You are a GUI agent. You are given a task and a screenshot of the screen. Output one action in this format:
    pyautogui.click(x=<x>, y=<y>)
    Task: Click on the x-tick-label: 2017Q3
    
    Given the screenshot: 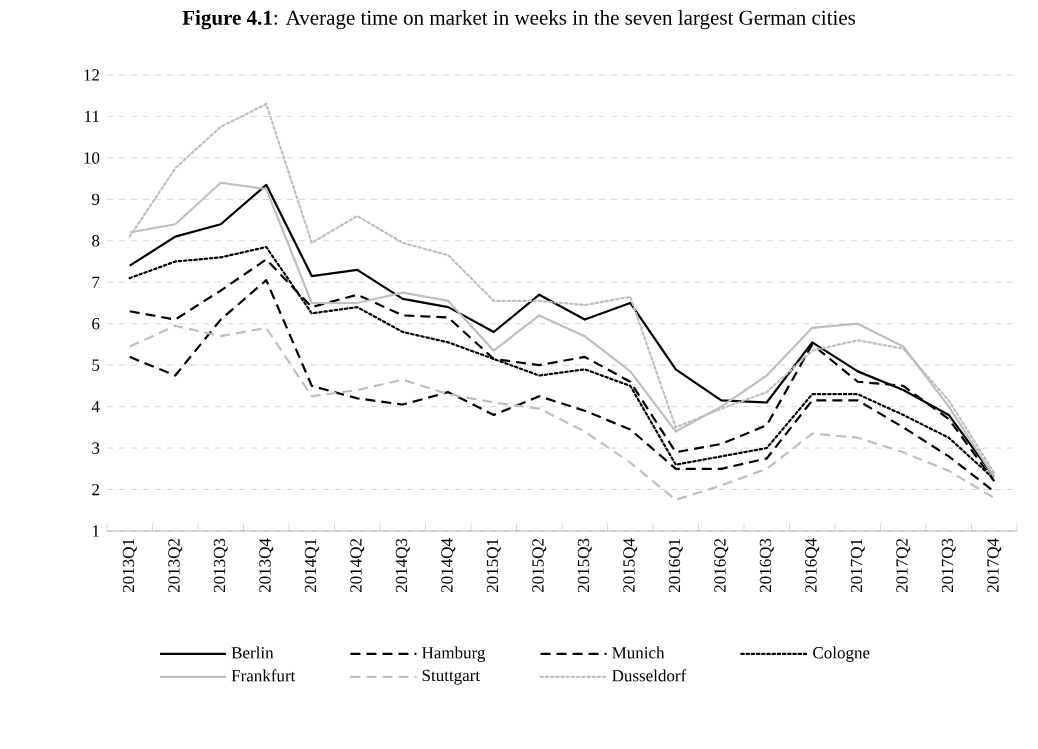 What is the action you would take?
    pyautogui.click(x=948, y=565)
    